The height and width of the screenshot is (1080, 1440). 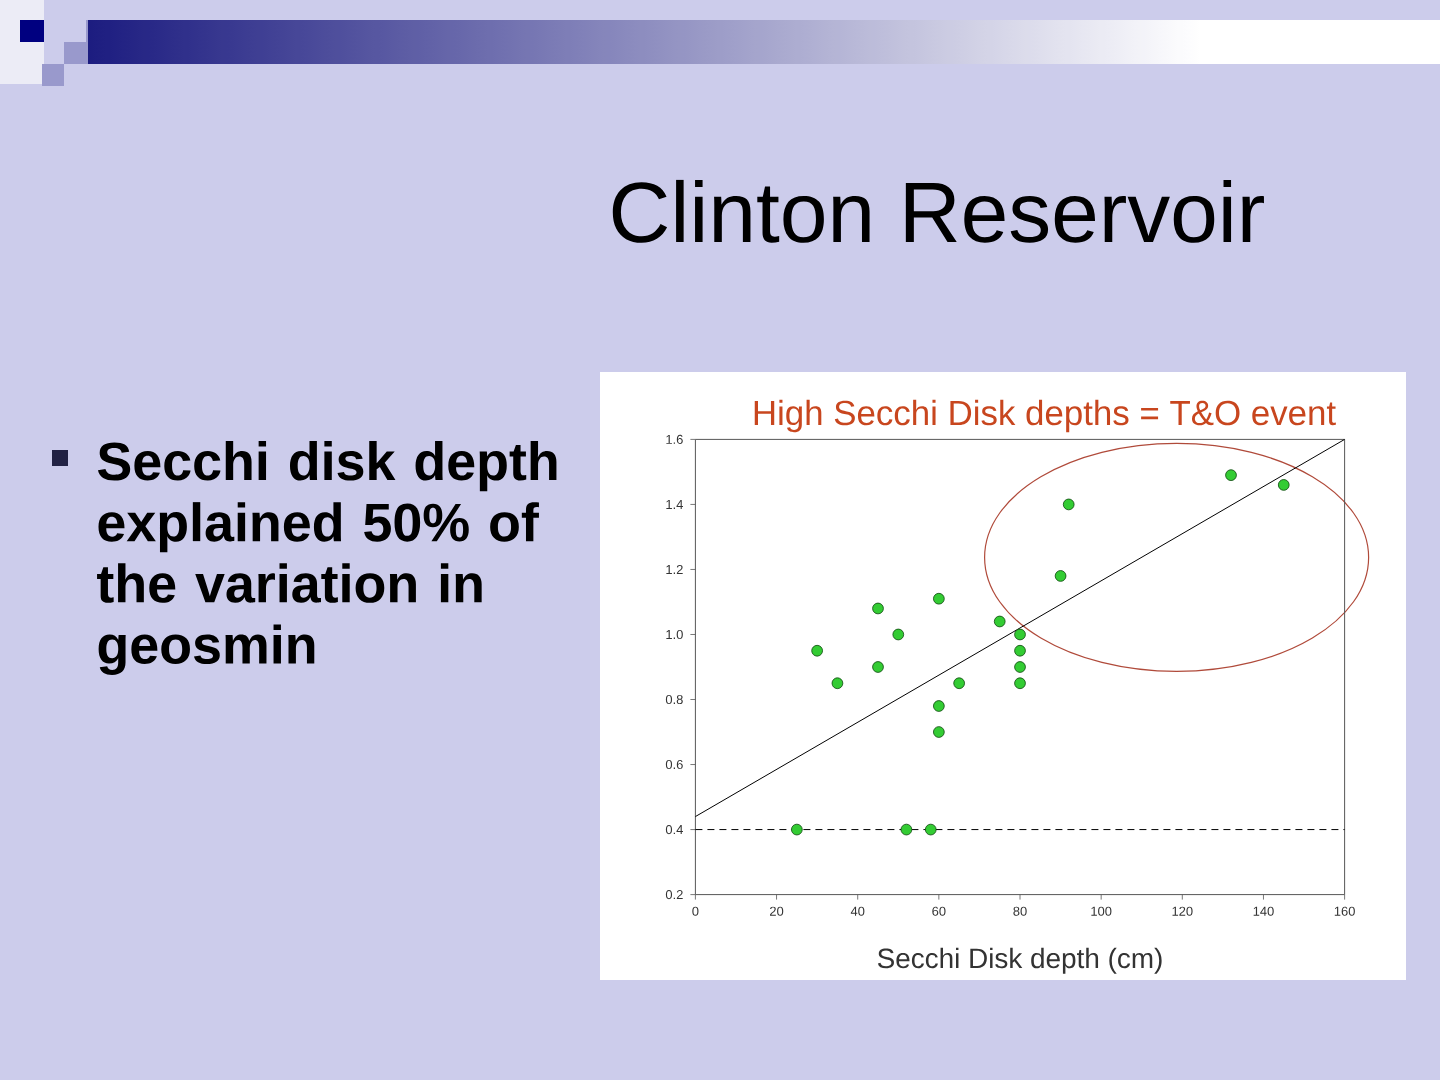 I want to click on text: Secchi disk depth explained 50% of the variation in geosmin, so click(x=327, y=557).